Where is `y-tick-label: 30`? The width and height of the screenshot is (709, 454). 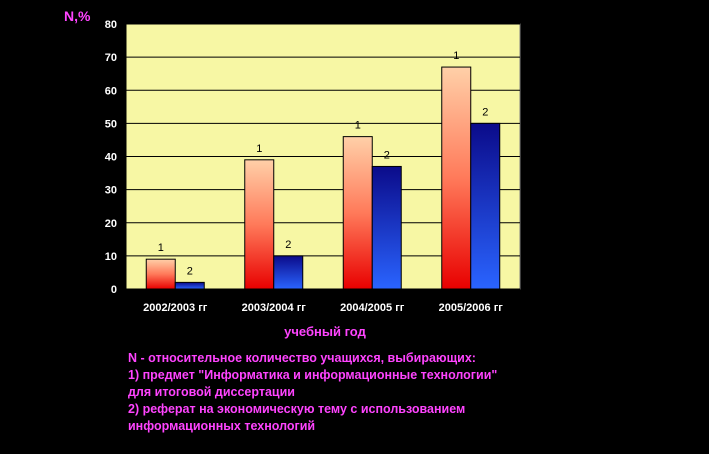
y-tick-label: 30 is located at coordinates (111, 191).